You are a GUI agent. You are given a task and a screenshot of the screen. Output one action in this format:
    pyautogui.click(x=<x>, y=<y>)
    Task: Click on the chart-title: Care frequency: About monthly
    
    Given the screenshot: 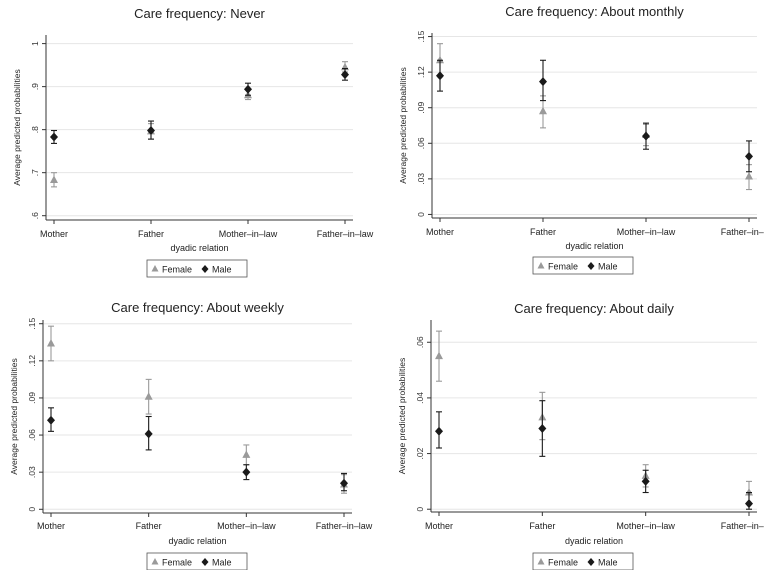 What is the action you would take?
    pyautogui.click(x=594, y=11)
    